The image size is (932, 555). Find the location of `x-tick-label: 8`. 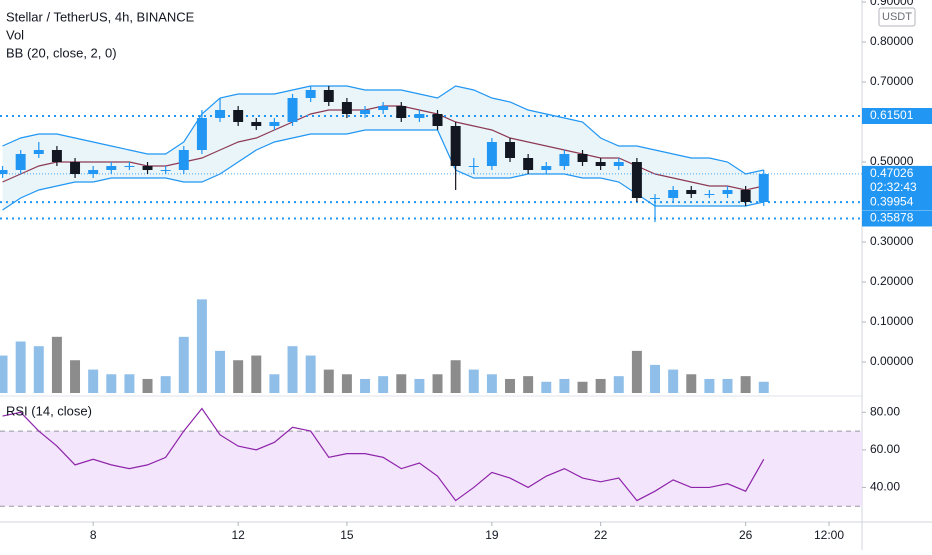

x-tick-label: 8 is located at coordinates (93, 535).